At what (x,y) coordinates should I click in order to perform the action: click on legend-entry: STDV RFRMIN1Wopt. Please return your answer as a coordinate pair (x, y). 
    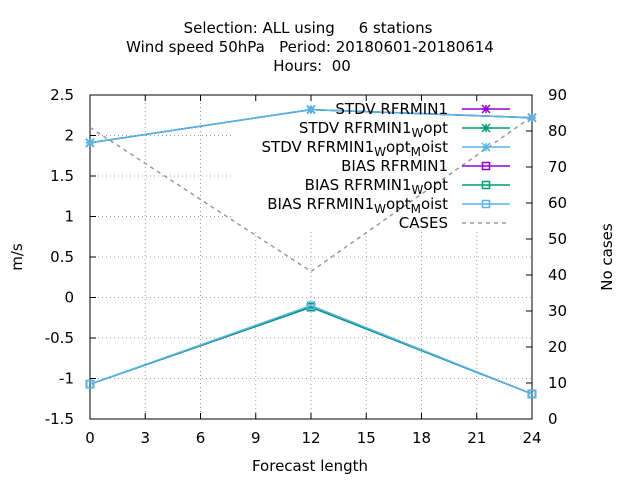
    Looking at the image, I should click on (404, 129).